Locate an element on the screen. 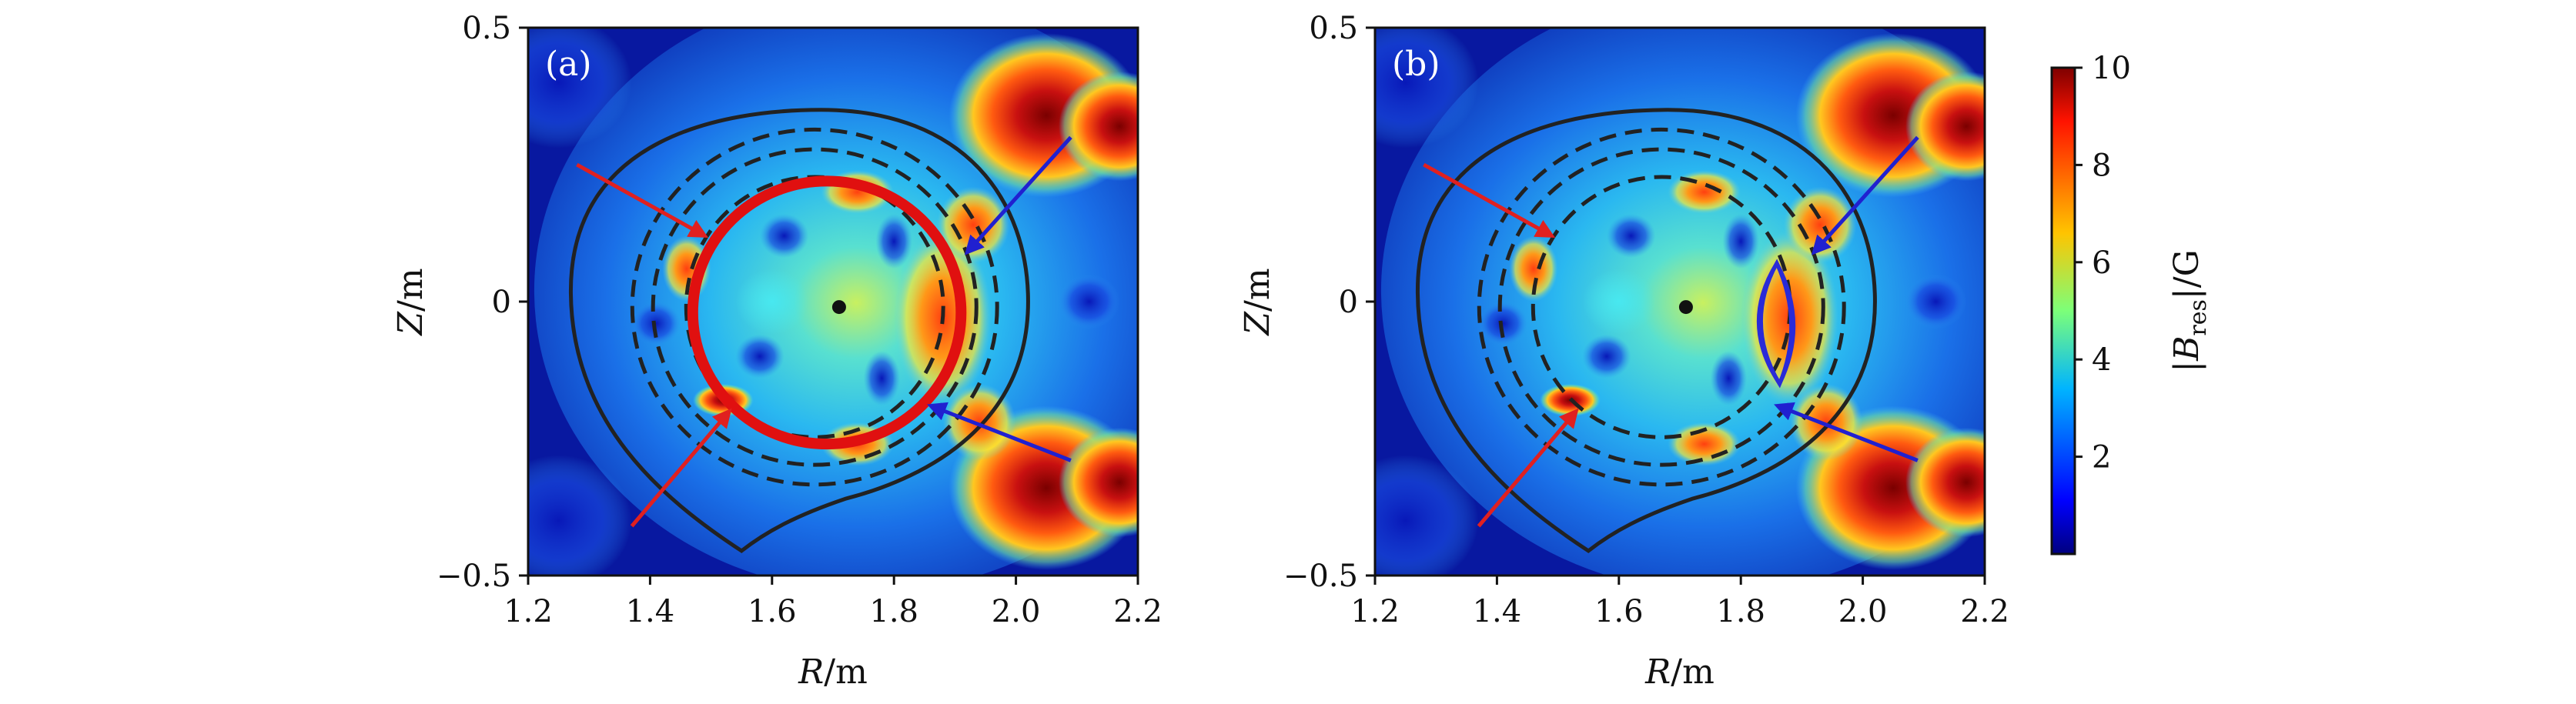 The width and height of the screenshot is (2576, 704). colorbar-gradient is located at coordinates (2063, 311).